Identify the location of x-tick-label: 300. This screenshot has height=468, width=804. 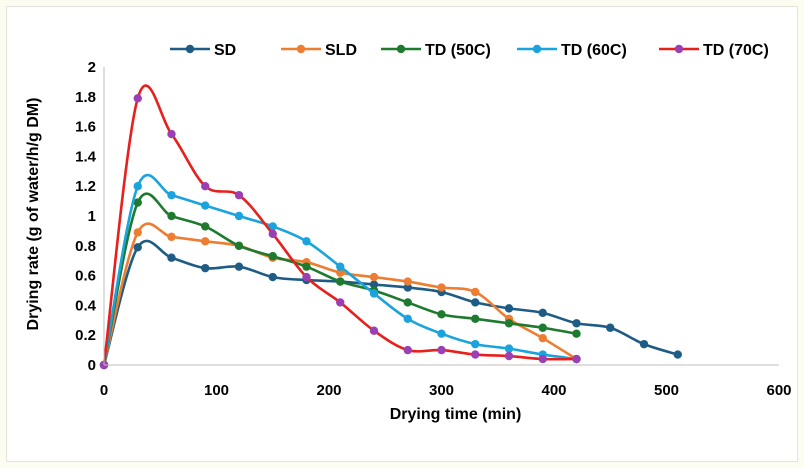
(441, 390).